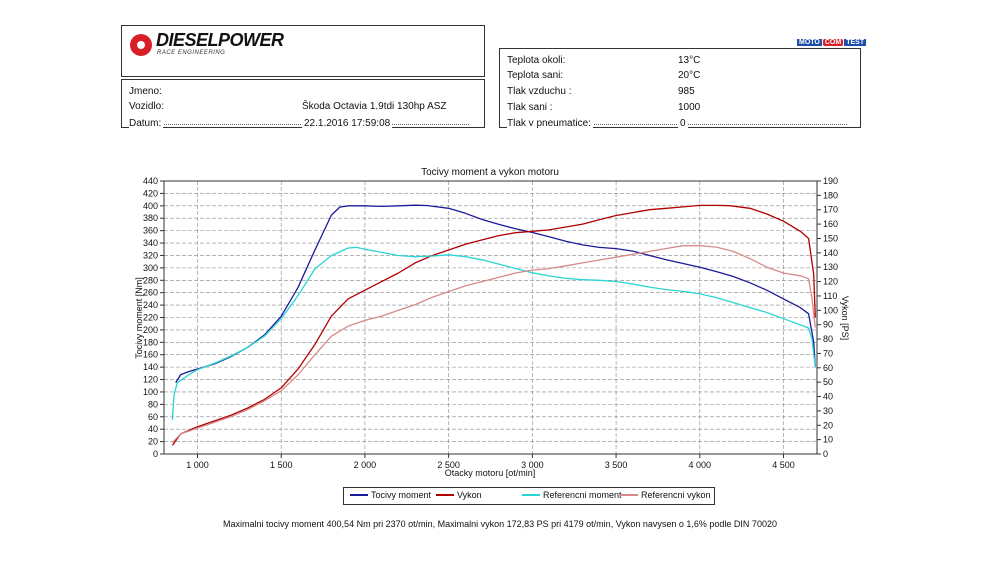 The height and width of the screenshot is (562, 1000). What do you see at coordinates (191, 53) in the screenshot?
I see `logo-subtitle: RACE ENGINEERING` at bounding box center [191, 53].